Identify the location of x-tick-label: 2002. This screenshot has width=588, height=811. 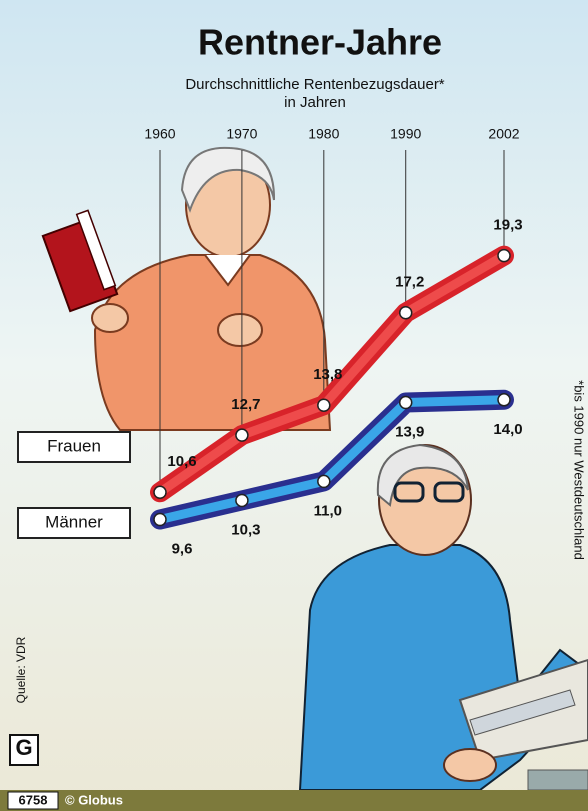
(503, 134).